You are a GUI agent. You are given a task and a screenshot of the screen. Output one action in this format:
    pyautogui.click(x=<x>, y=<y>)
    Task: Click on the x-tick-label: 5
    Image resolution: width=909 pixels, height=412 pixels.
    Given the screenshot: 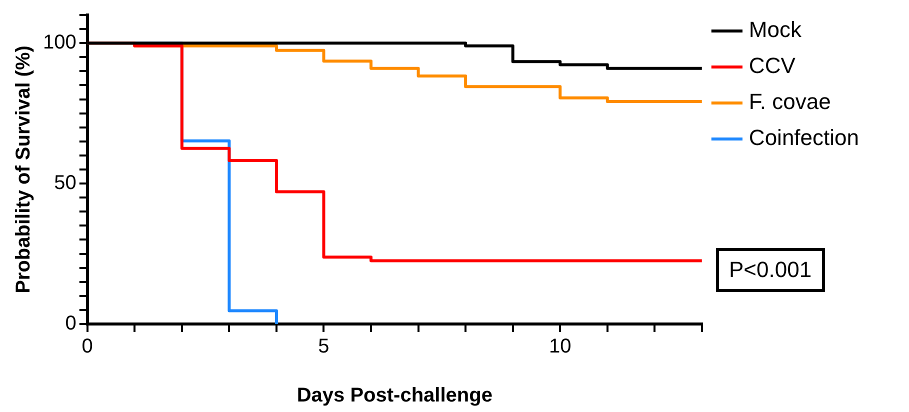 What is the action you would take?
    pyautogui.click(x=324, y=347)
    